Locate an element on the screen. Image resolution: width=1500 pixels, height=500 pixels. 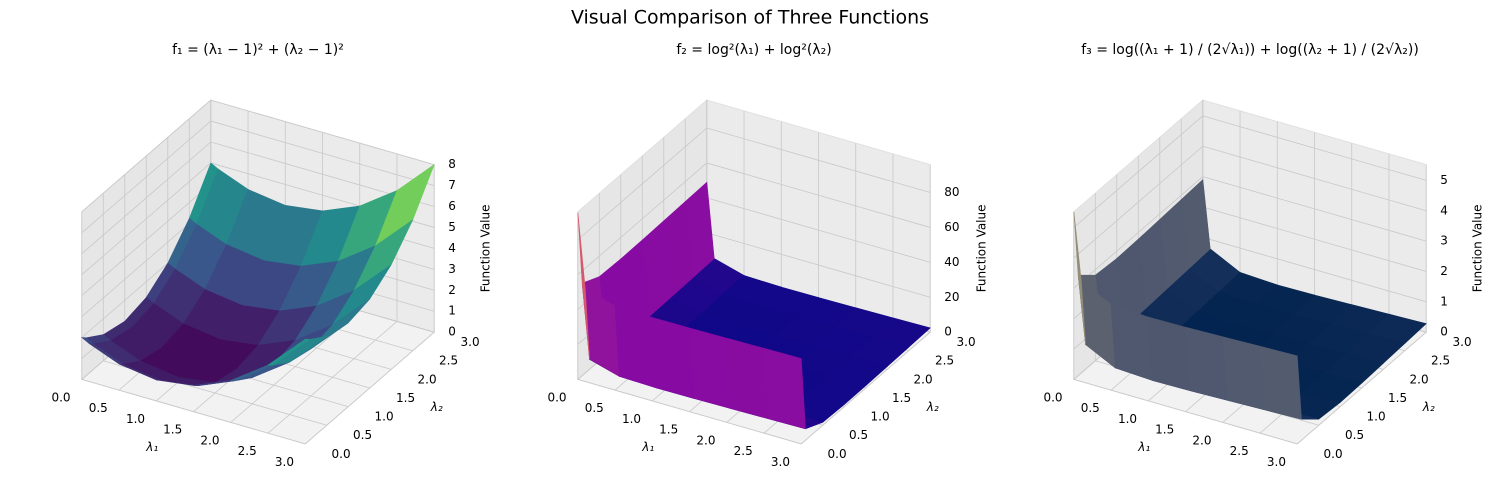
figure-title: Visual Comparison of Three Functions is located at coordinates (750, 18).